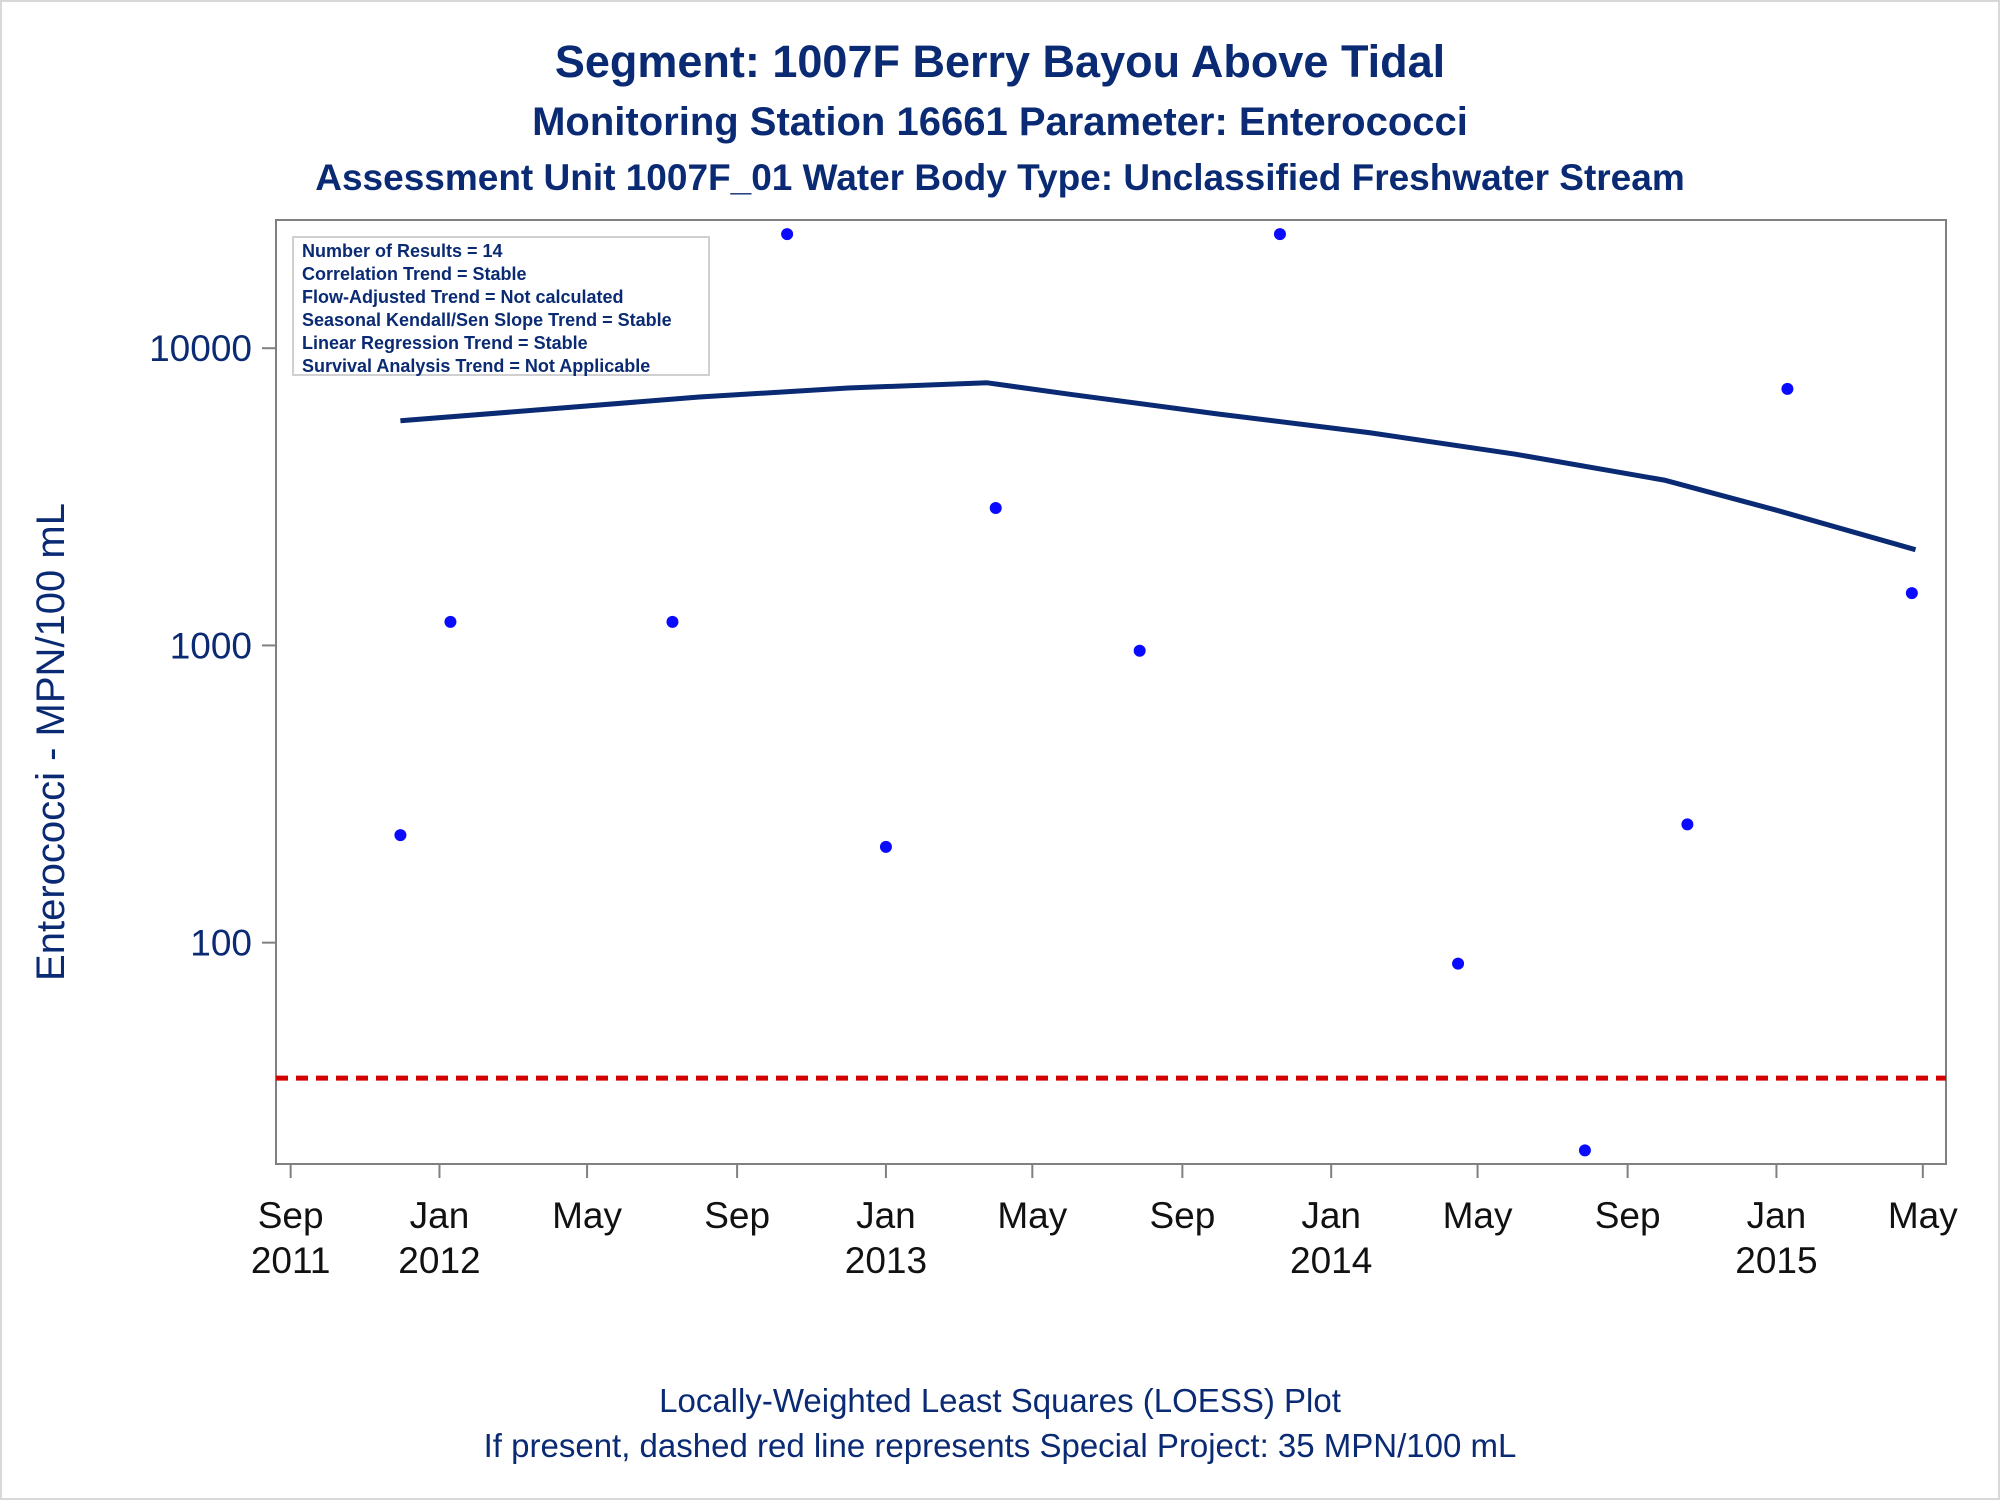 Image resolution: width=2000 pixels, height=1500 pixels. I want to click on x-tick-year-label: 2015, so click(1776, 1260).